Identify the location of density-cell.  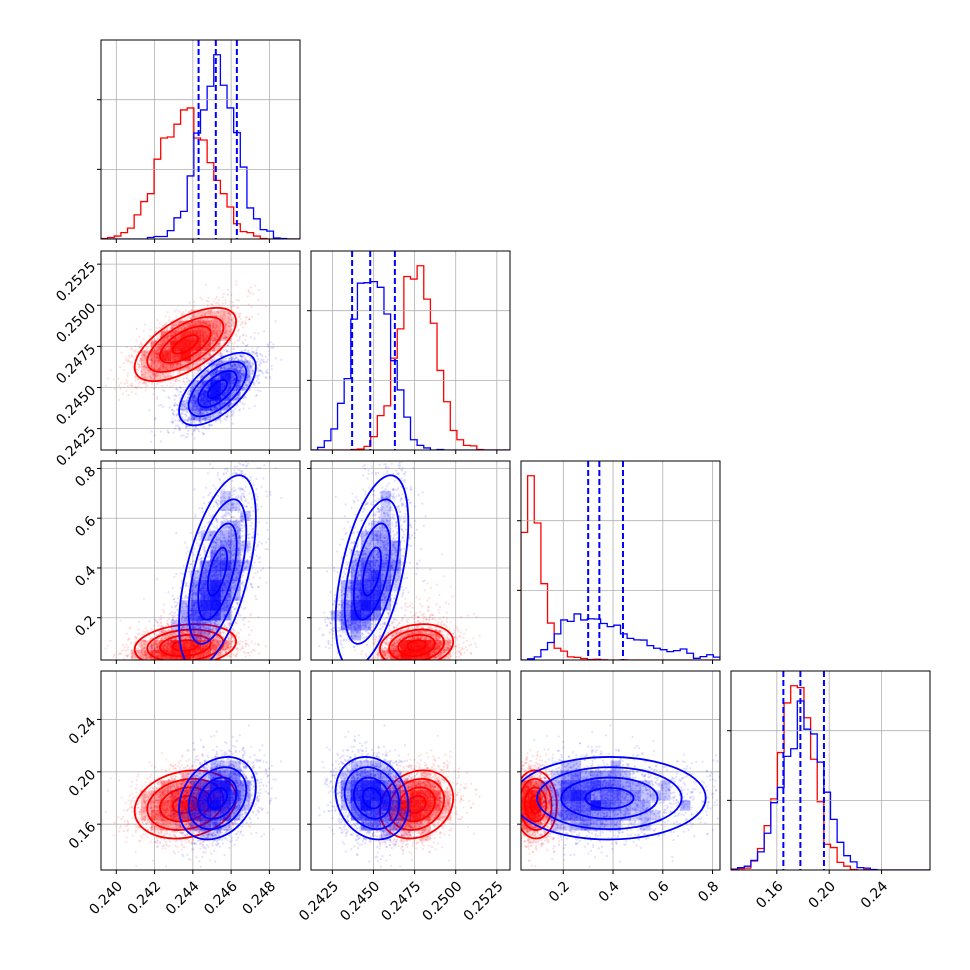
(225, 315).